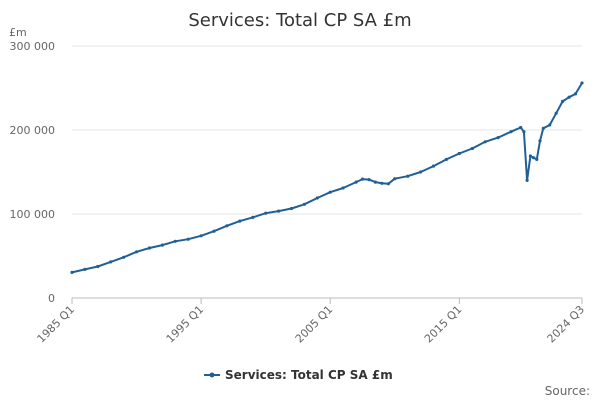  Describe the element at coordinates (33, 46) in the screenshot. I see `y-tick-label: 300 000` at that location.